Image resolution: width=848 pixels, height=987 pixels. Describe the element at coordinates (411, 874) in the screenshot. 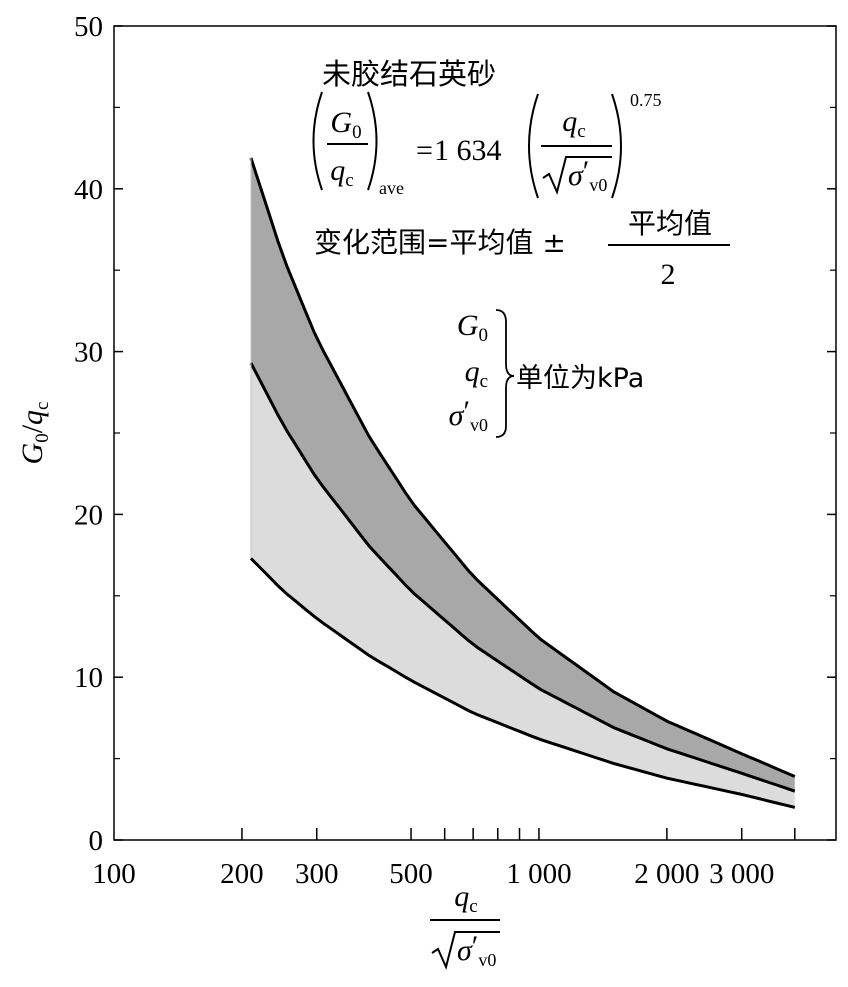

I see `x-tick-label: 500` at that location.